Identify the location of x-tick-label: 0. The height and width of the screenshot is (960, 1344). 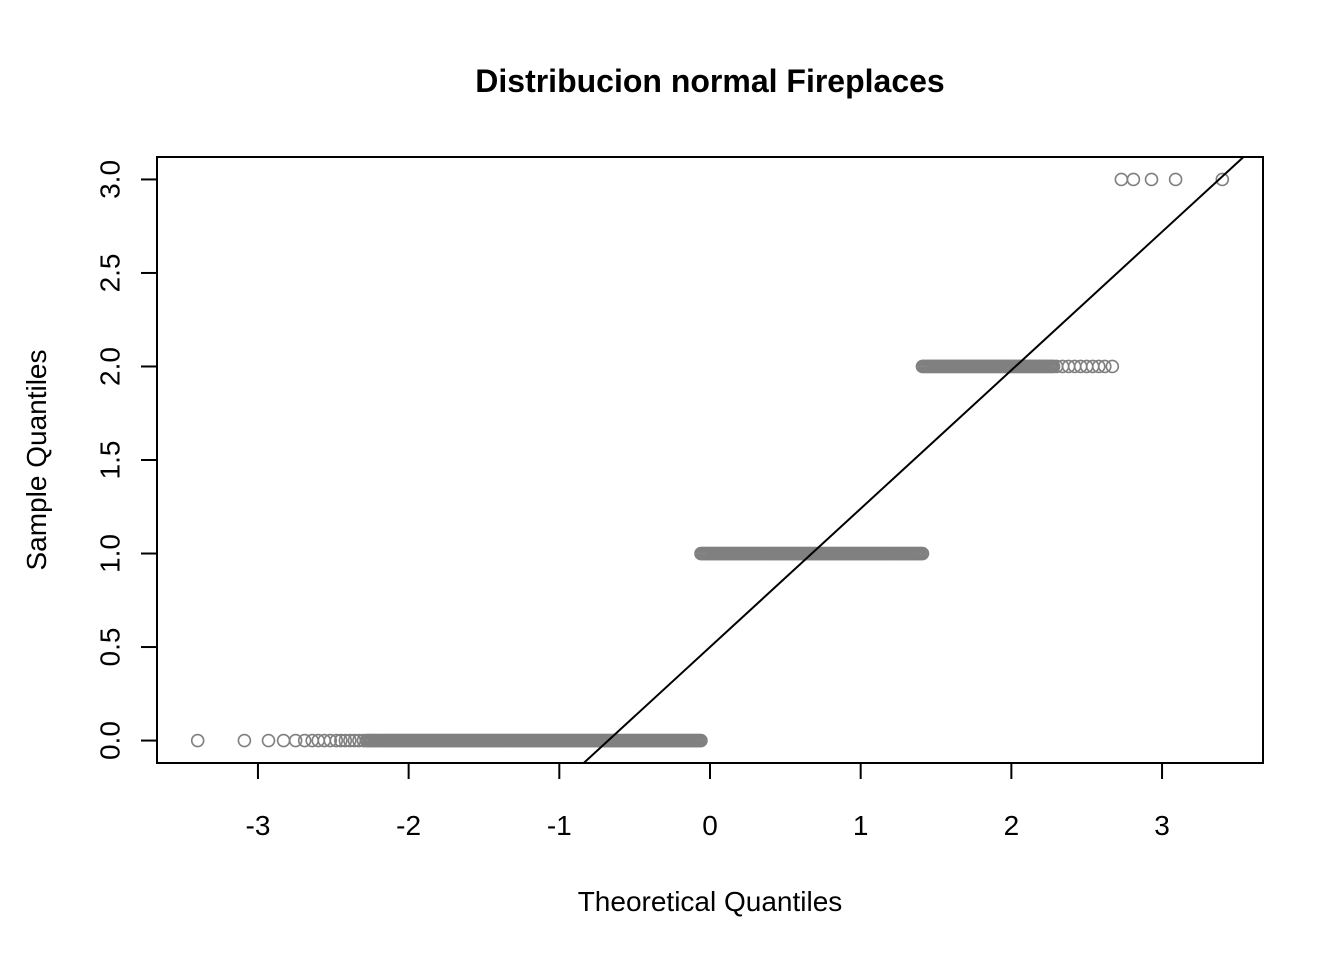
(710, 825).